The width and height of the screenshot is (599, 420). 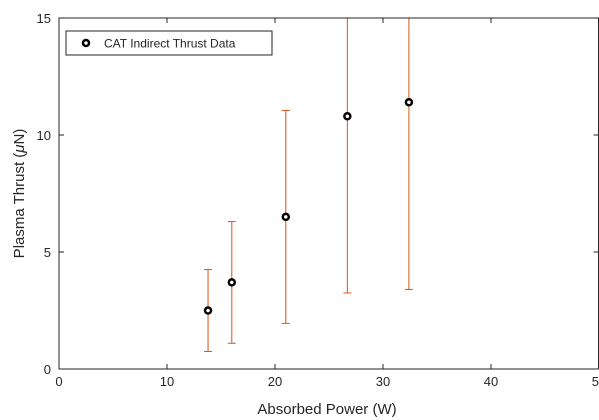 What do you see at coordinates (275, 381) in the screenshot?
I see `x-tick-label: 20` at bounding box center [275, 381].